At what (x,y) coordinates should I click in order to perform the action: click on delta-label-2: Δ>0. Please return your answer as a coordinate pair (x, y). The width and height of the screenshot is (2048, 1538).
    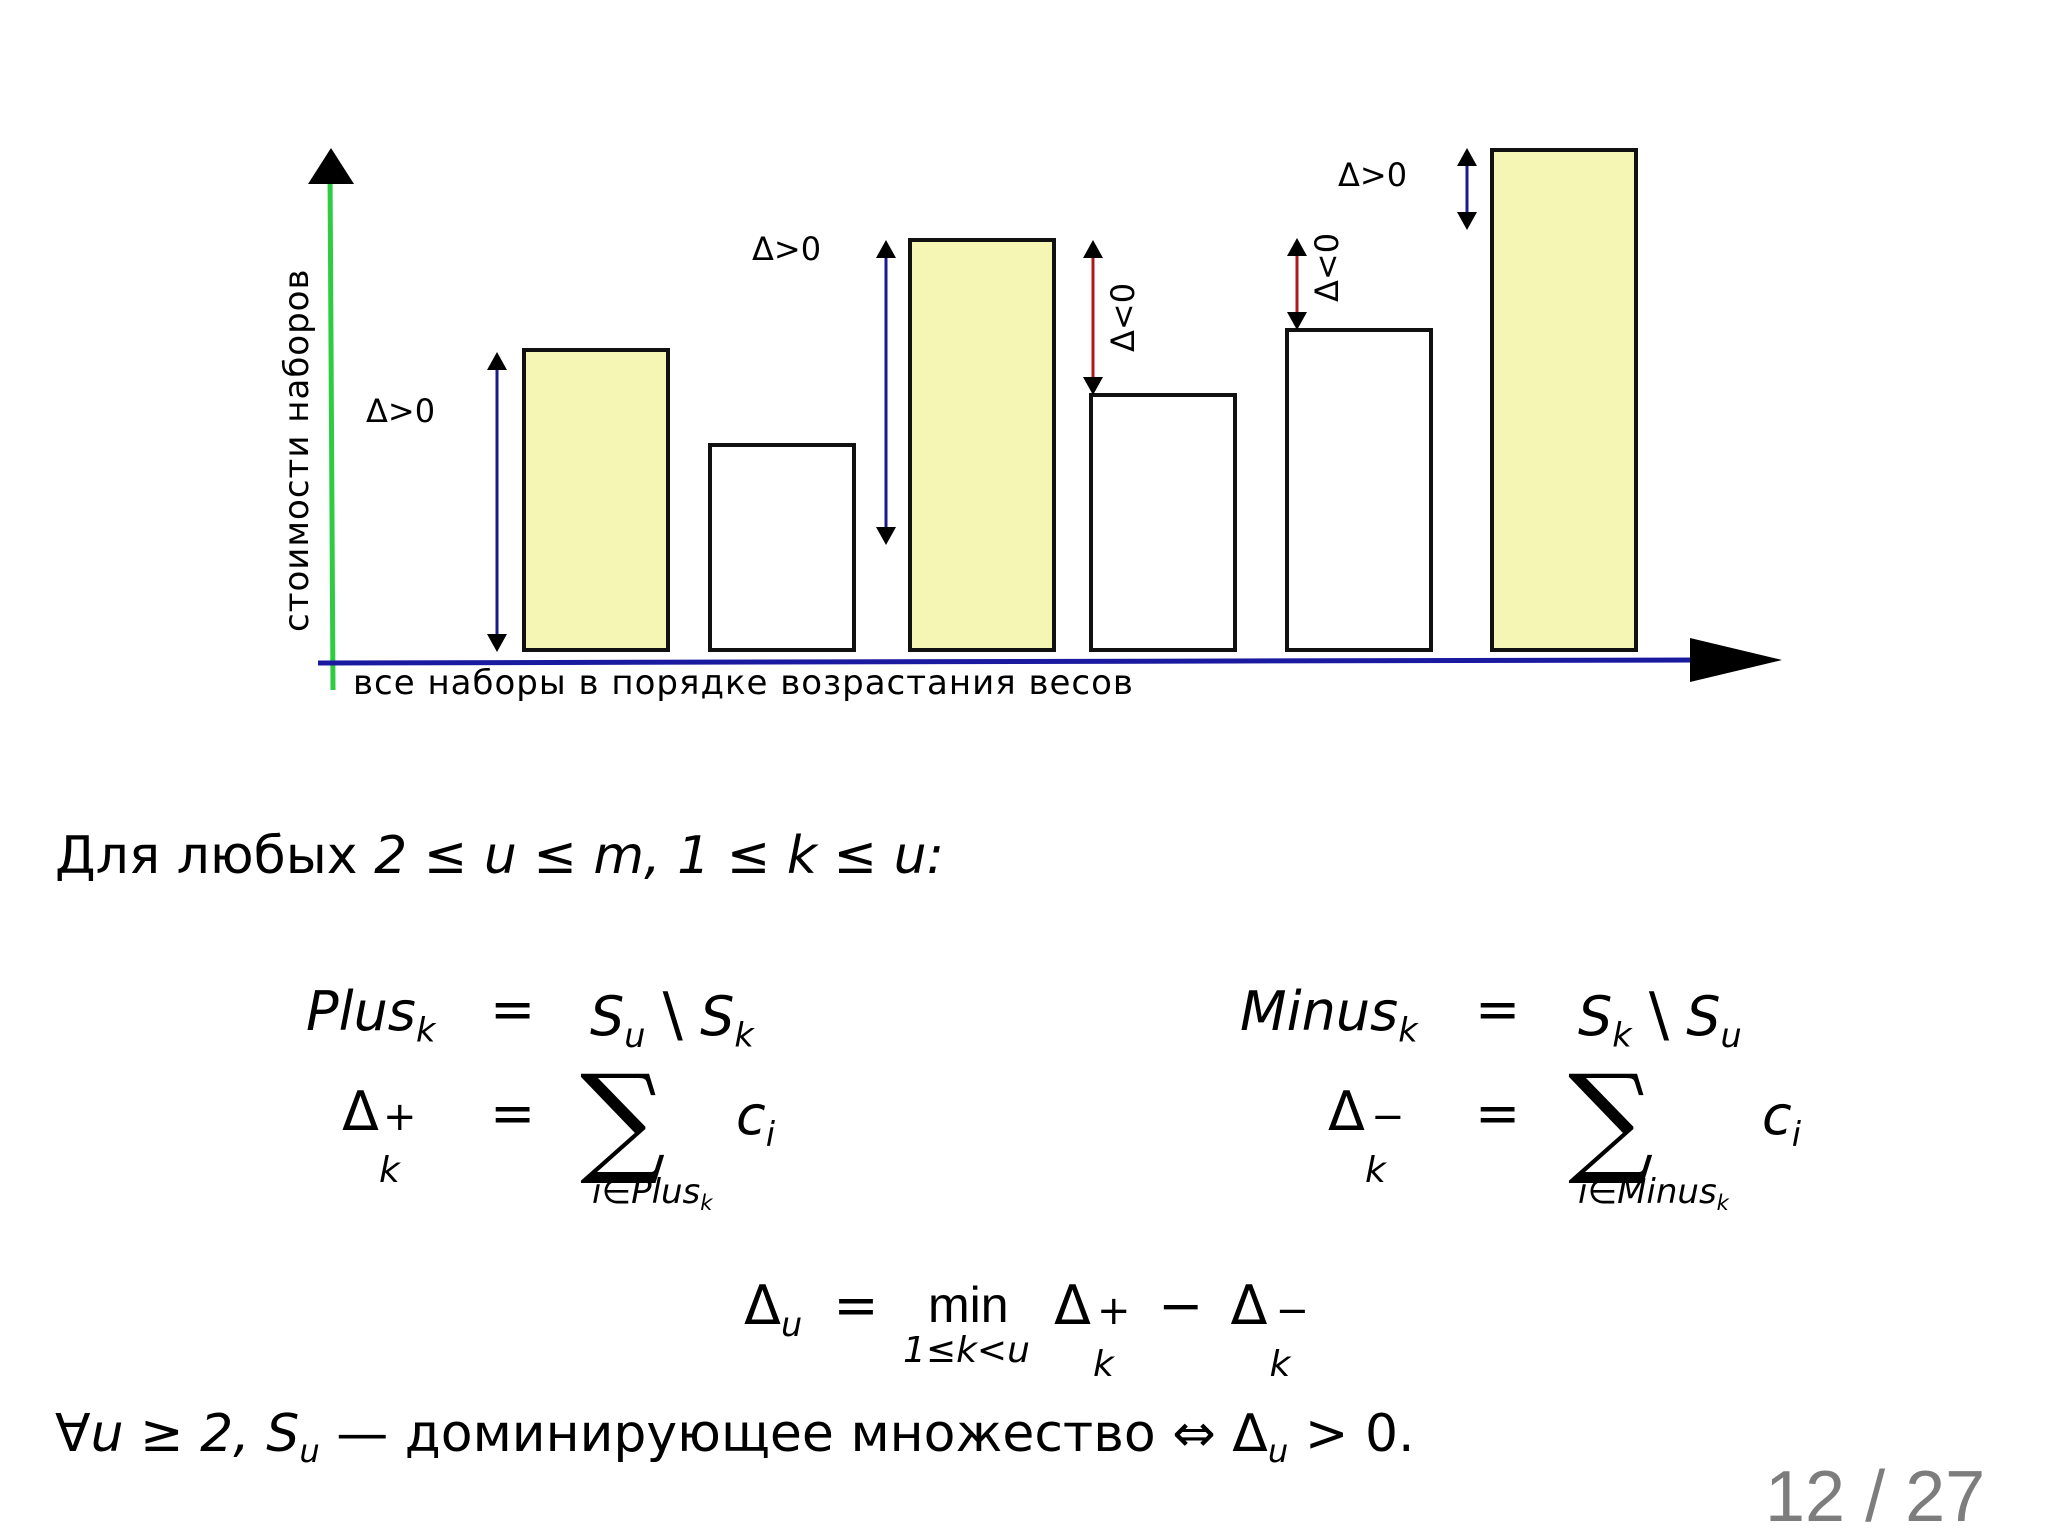
    Looking at the image, I should click on (786, 249).